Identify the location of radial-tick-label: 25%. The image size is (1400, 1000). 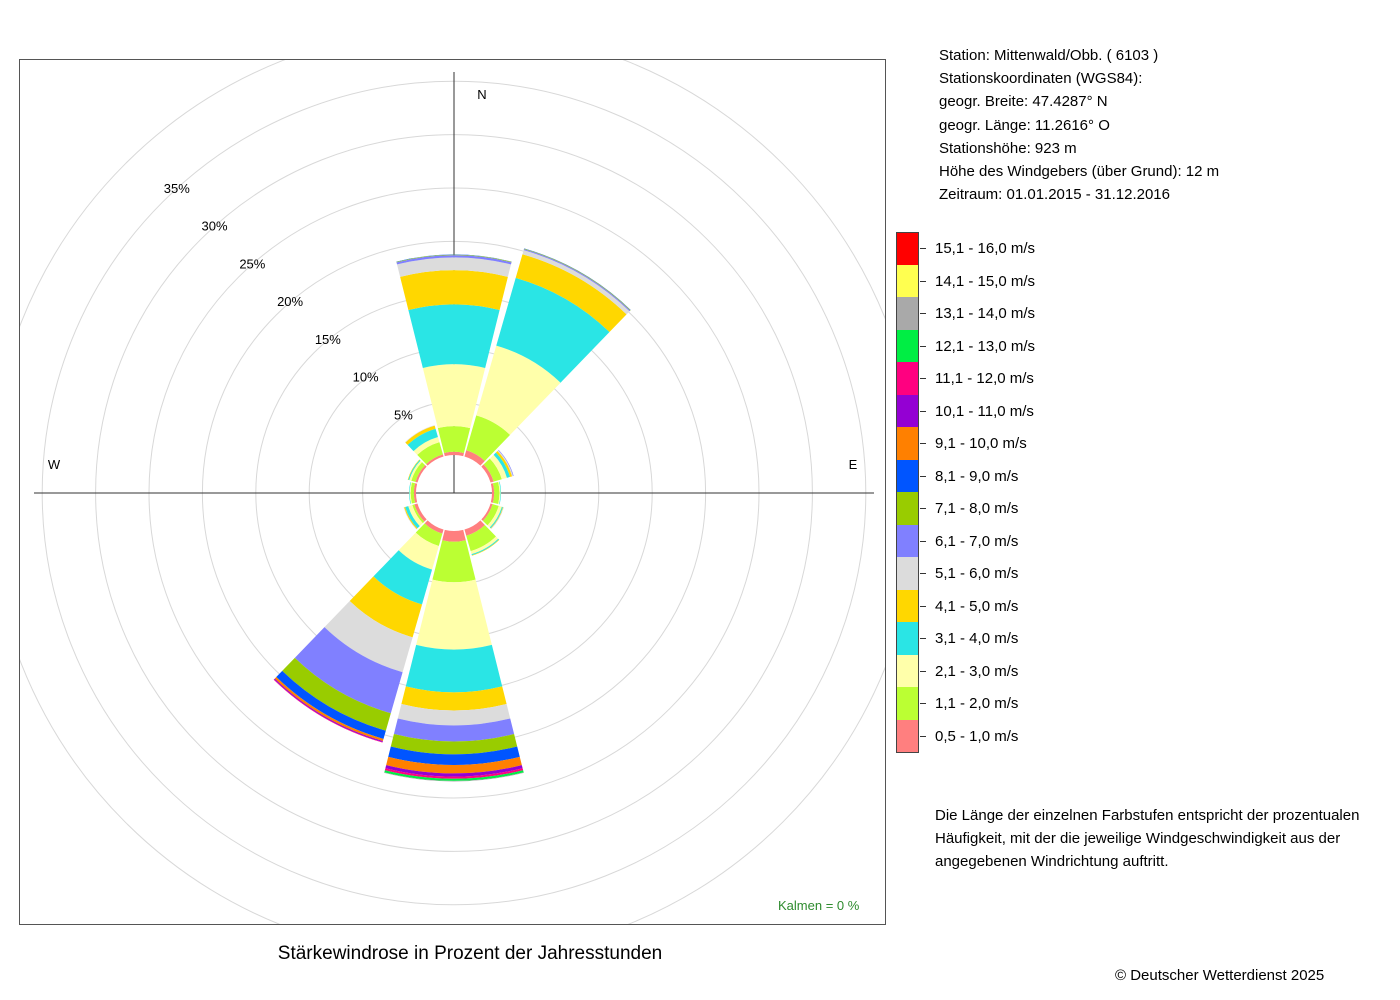
(252, 263).